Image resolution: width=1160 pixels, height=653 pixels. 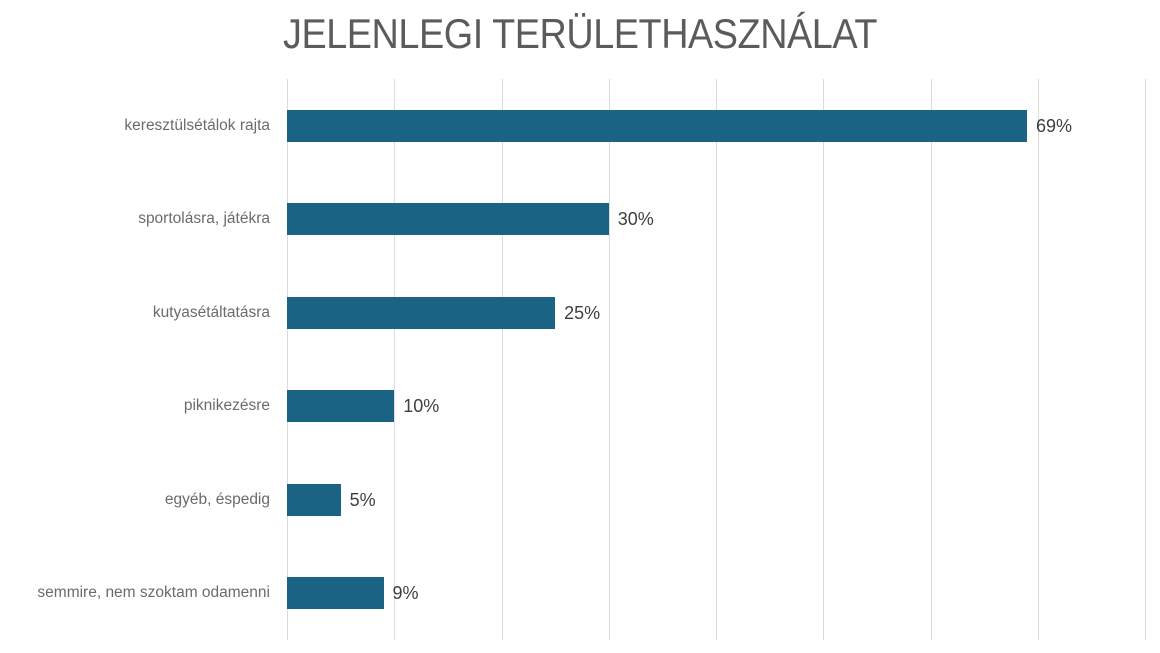 What do you see at coordinates (580, 33) in the screenshot?
I see `chart-title: JELENLEGI TERÜLETHASZNÁLAT` at bounding box center [580, 33].